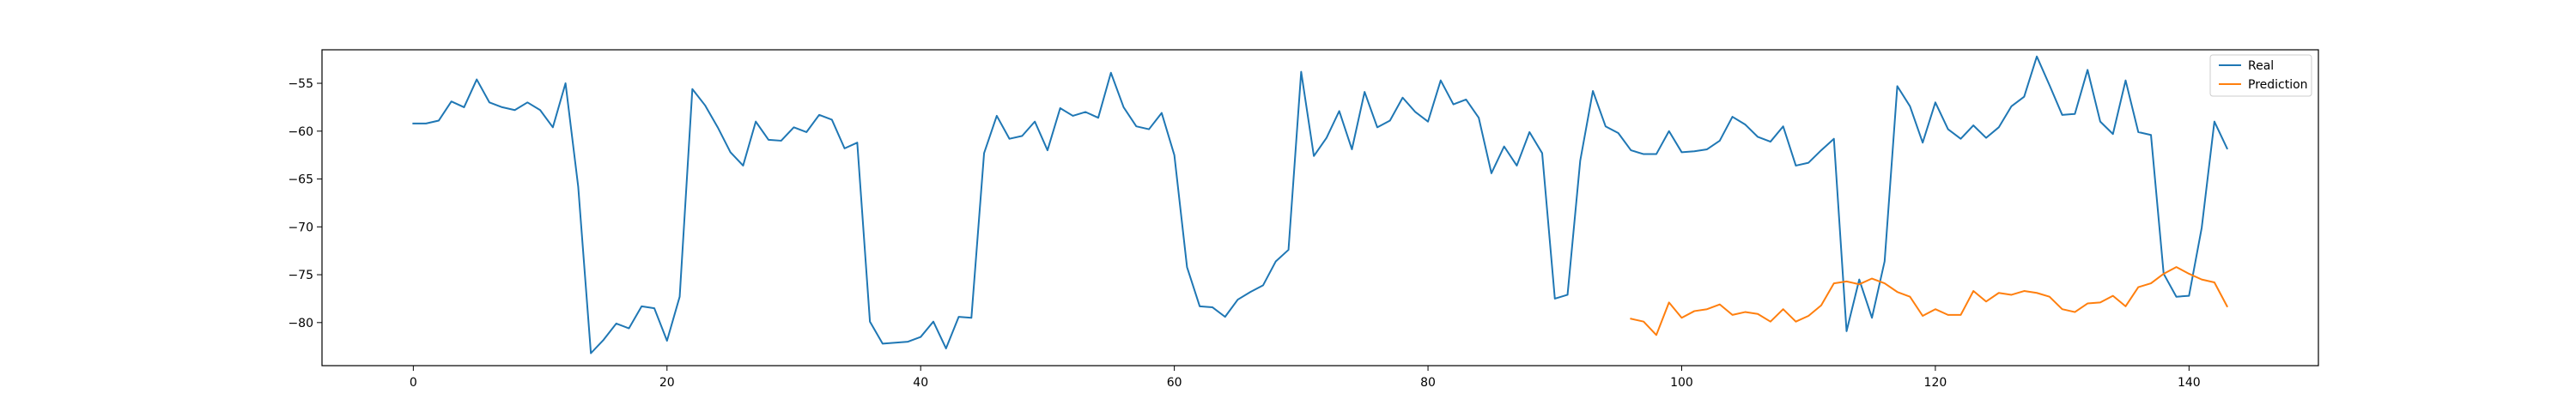 This screenshot has width=2576, height=412. I want to click on y-tick-label: −65, so click(301, 180).